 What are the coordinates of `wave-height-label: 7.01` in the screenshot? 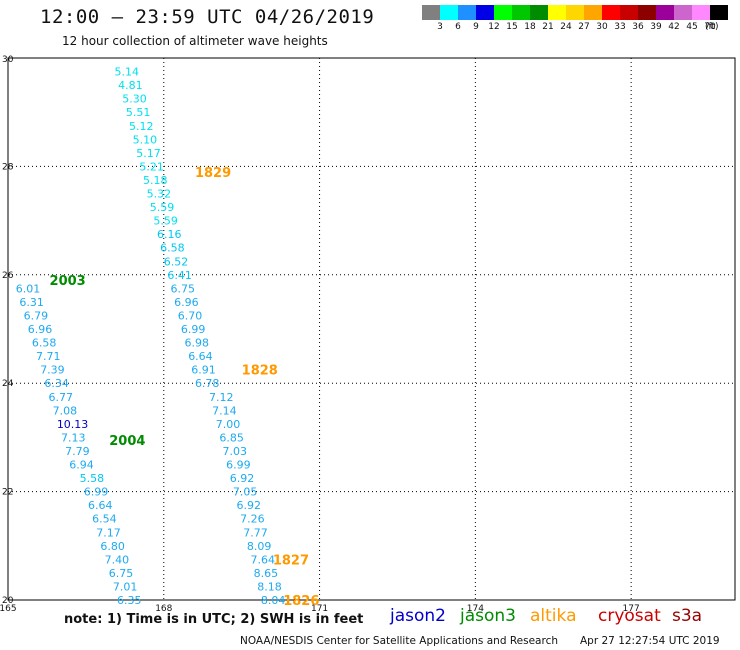 It's located at (125, 586).